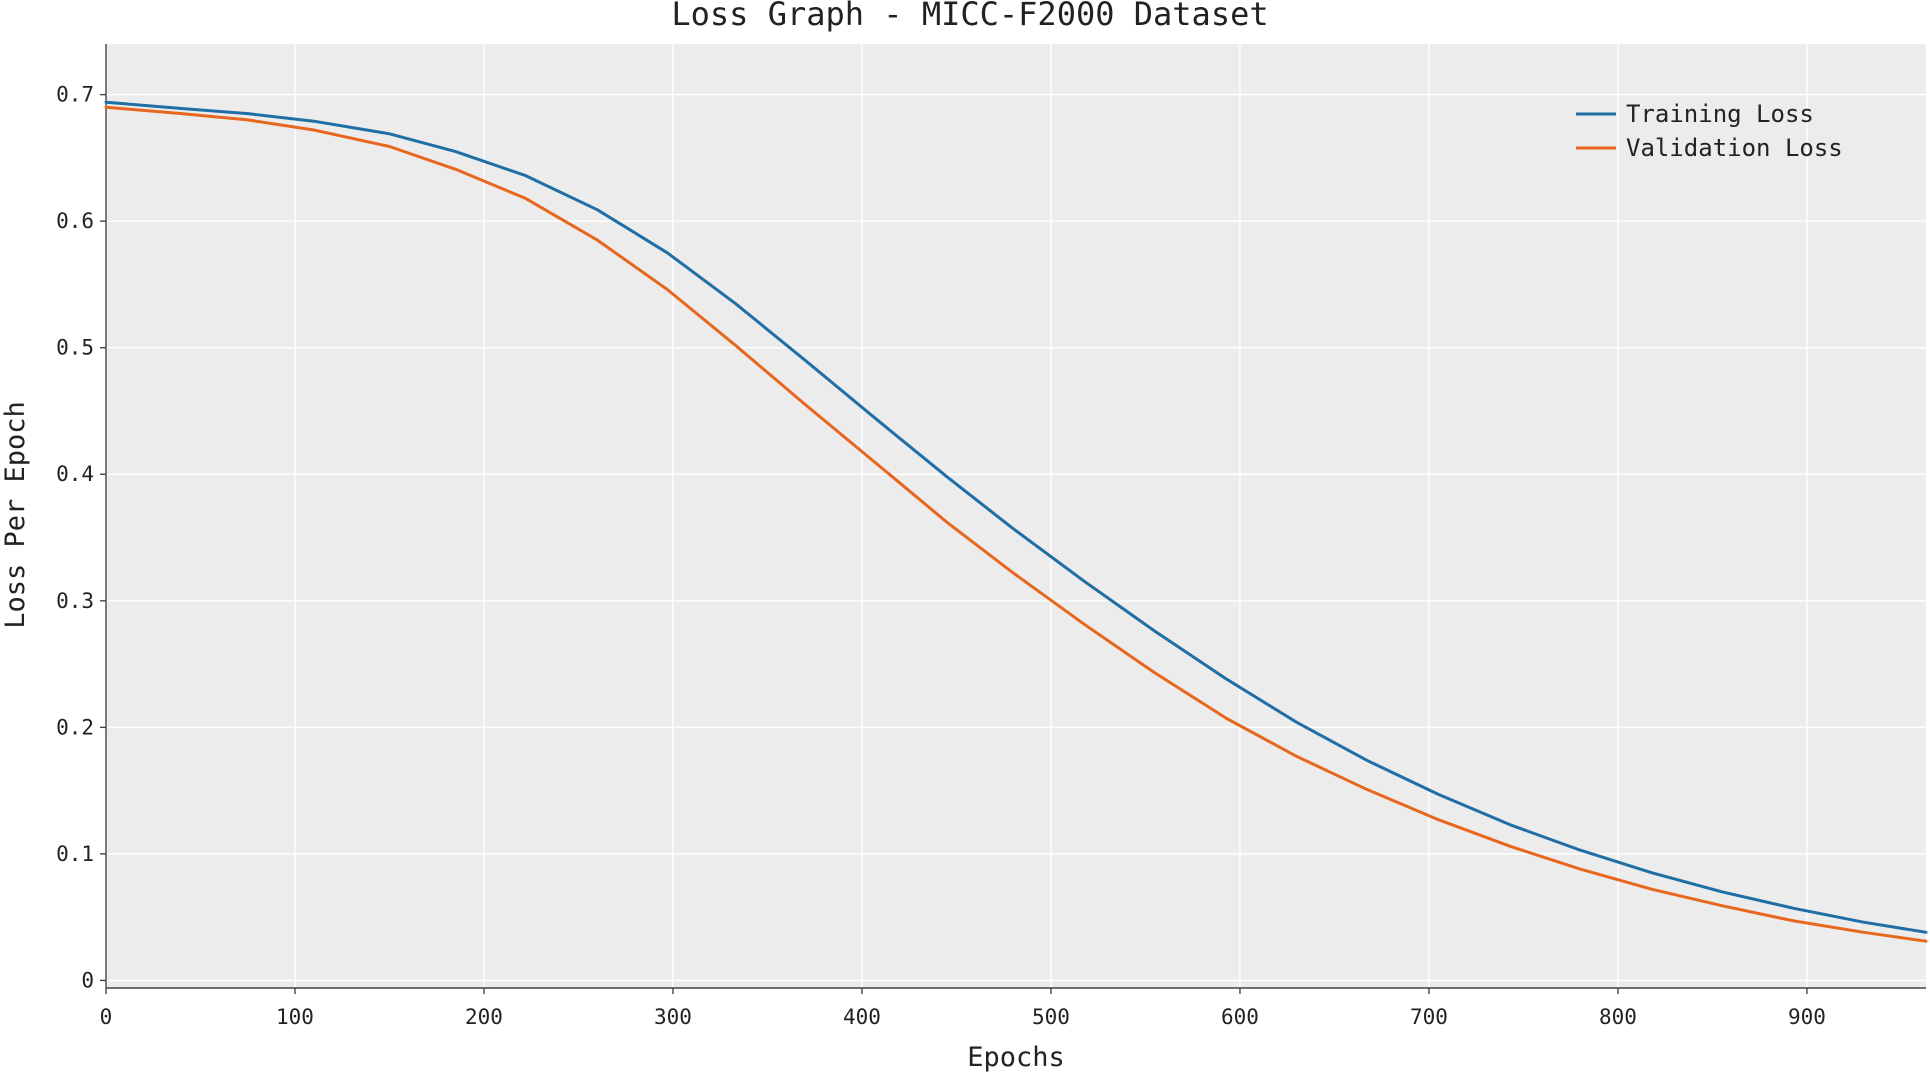 The width and height of the screenshot is (1930, 1078). Describe the element at coordinates (484, 1017) in the screenshot. I see `x-tick-label: 200` at that location.